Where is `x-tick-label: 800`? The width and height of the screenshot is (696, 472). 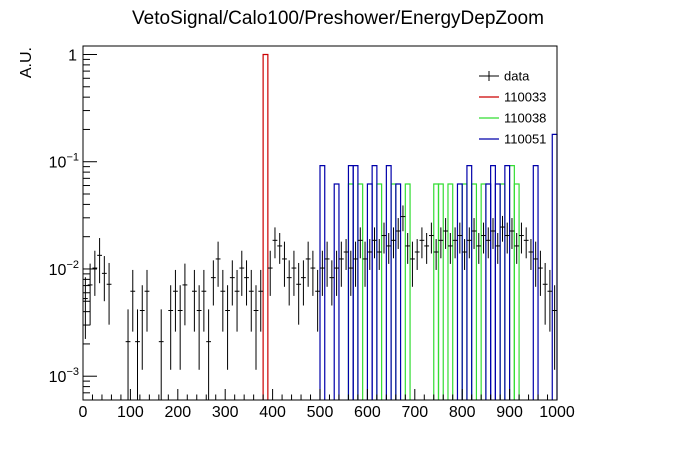
x-tick-label: 800 is located at coordinates (462, 412).